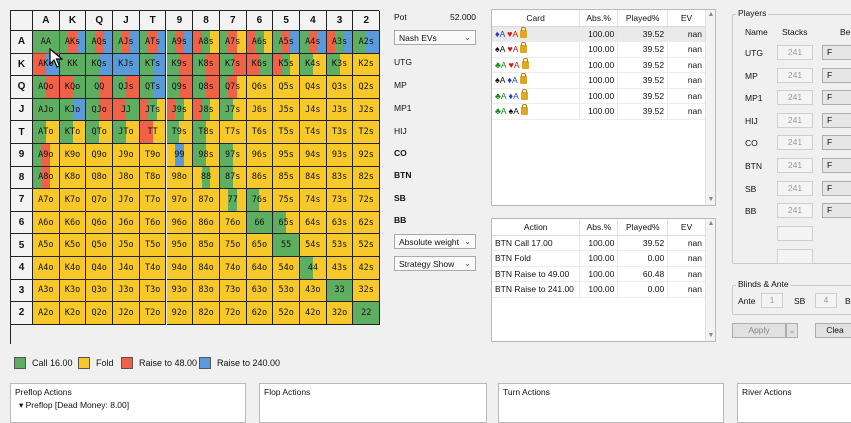 This screenshot has width=851, height=423. What do you see at coordinates (100, 65) in the screenshot?
I see `hand-cell: KQs` at bounding box center [100, 65].